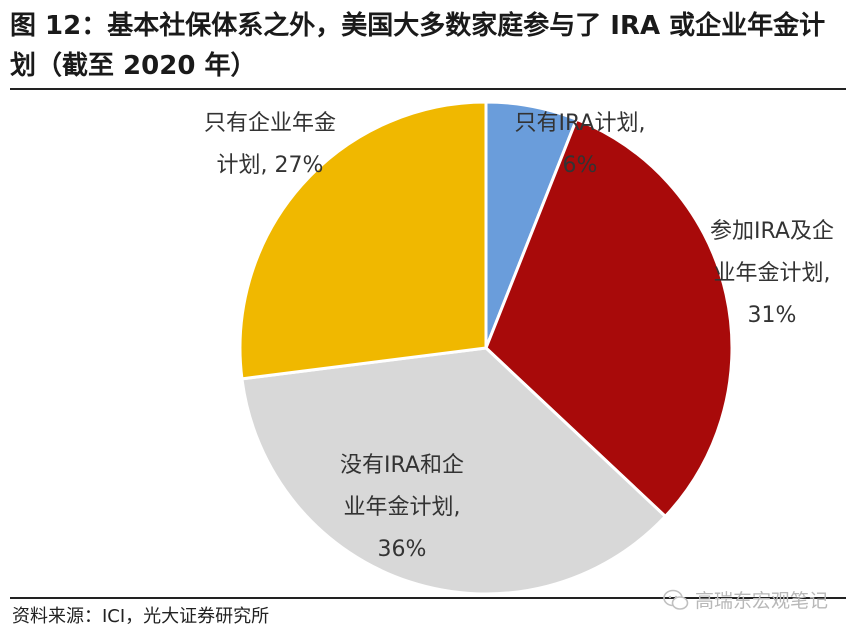  What do you see at coordinates (580, 165) in the screenshot?
I see `slice-ira-only-label-line: 6%` at bounding box center [580, 165].